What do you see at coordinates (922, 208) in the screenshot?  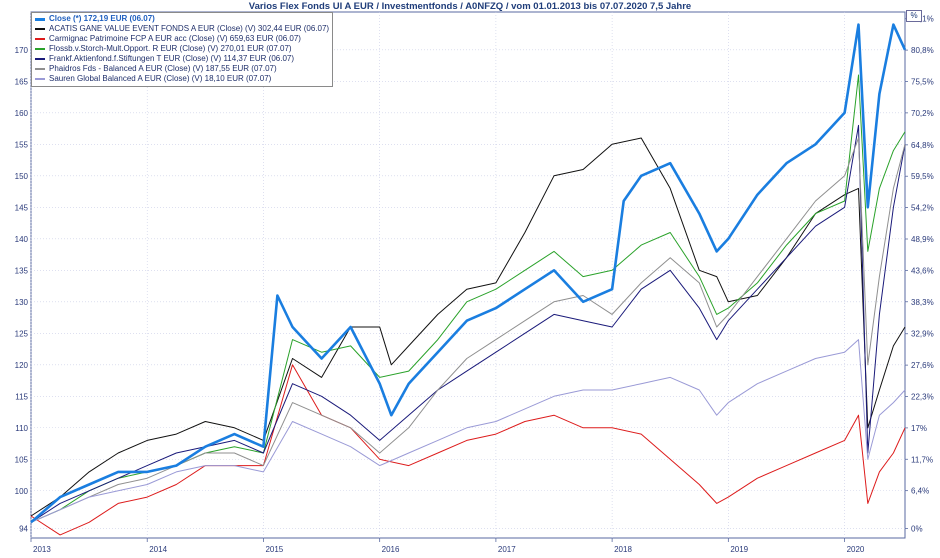 I see `y-tick-label-right: 54,2%` at bounding box center [922, 208].